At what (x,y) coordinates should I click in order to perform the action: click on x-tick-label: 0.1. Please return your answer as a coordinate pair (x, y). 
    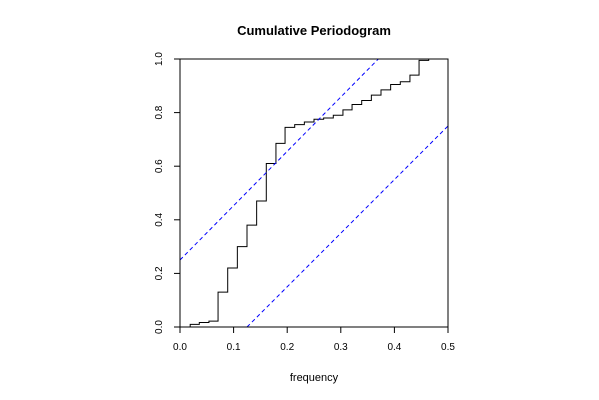
    Looking at the image, I should click on (234, 347).